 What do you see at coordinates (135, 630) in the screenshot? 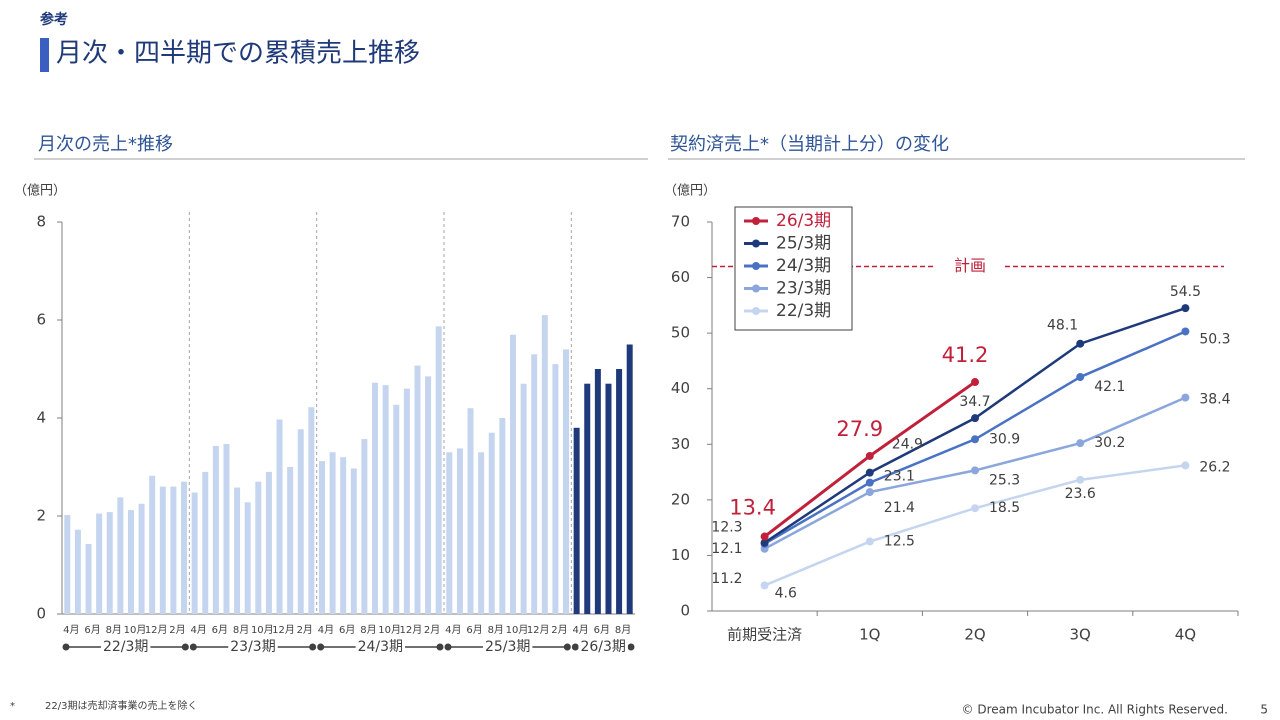
I see `x-tick-label: 10月` at bounding box center [135, 630].